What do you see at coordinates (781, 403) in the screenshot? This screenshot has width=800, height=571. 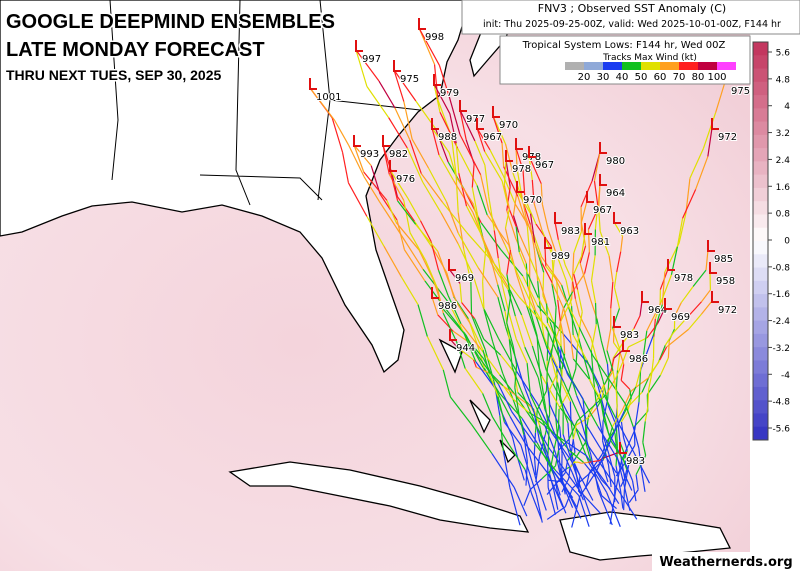 I see `colorbar-label: -4.8` at bounding box center [781, 403].